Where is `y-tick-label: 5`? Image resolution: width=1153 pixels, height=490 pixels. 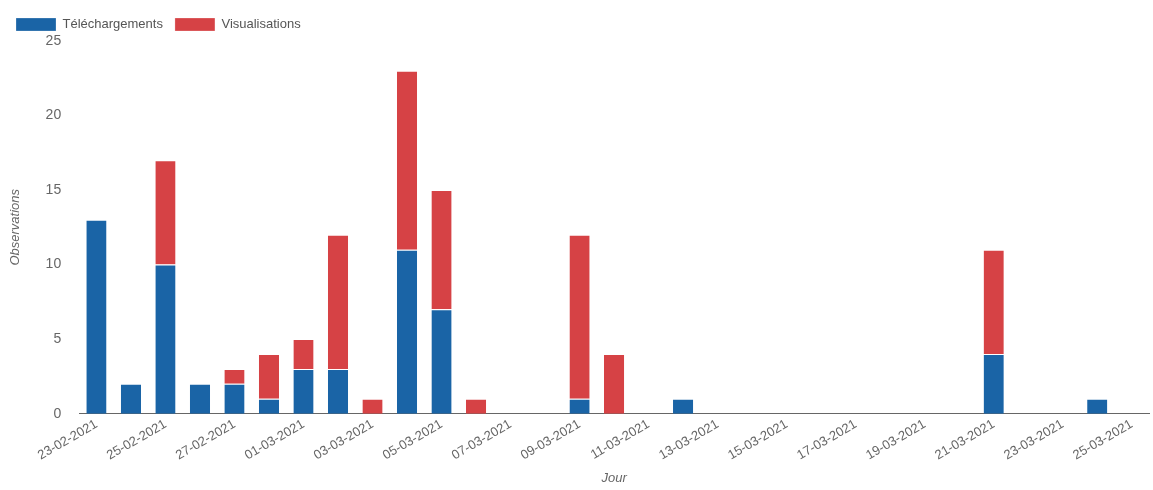 y-tick-label: 5 is located at coordinates (57, 337).